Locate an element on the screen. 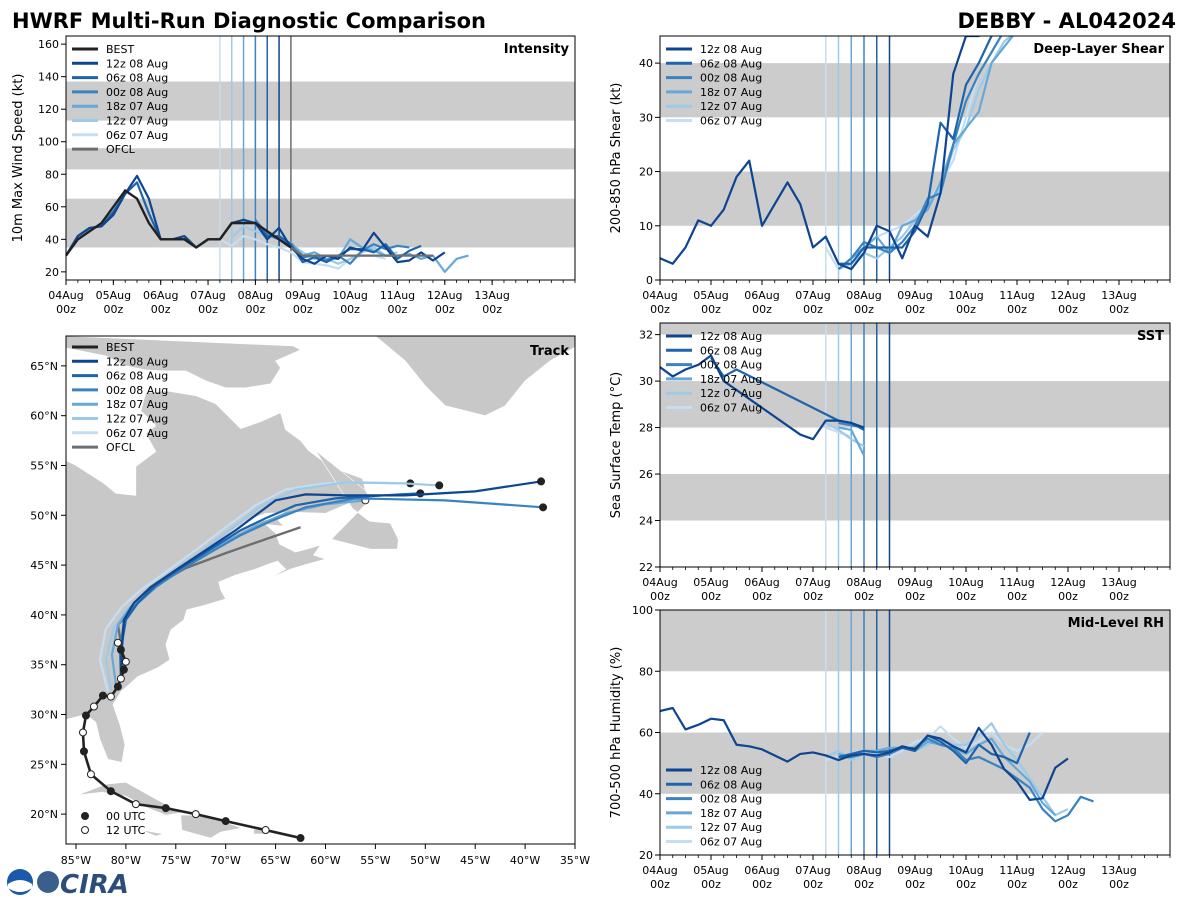 The image size is (1200, 900). figure-title: HWRF Multi-Run Diagnostic Comparison is located at coordinates (249, 21).